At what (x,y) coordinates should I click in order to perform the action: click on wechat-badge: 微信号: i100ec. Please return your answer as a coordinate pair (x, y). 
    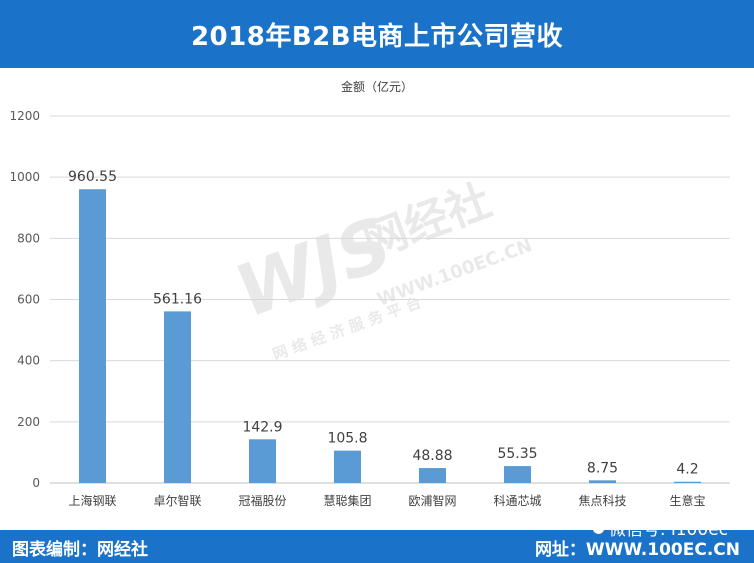
    Looking at the image, I should click on (656, 527).